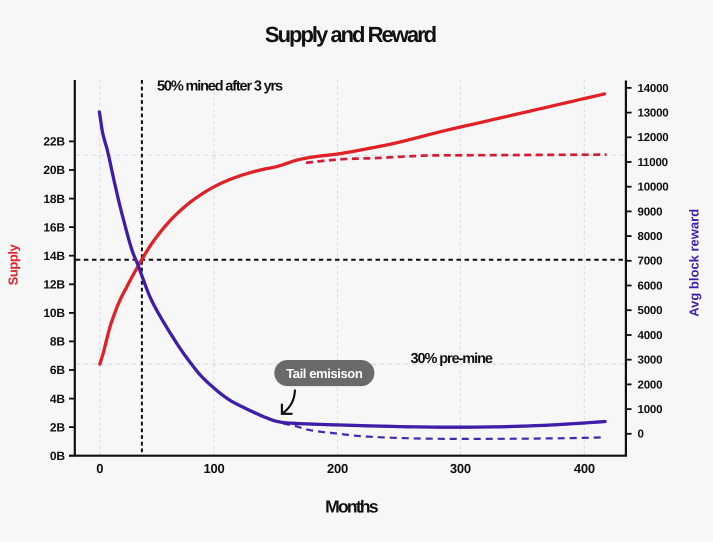 The height and width of the screenshot is (542, 713). I want to click on svg-text: 11000, so click(653, 163).